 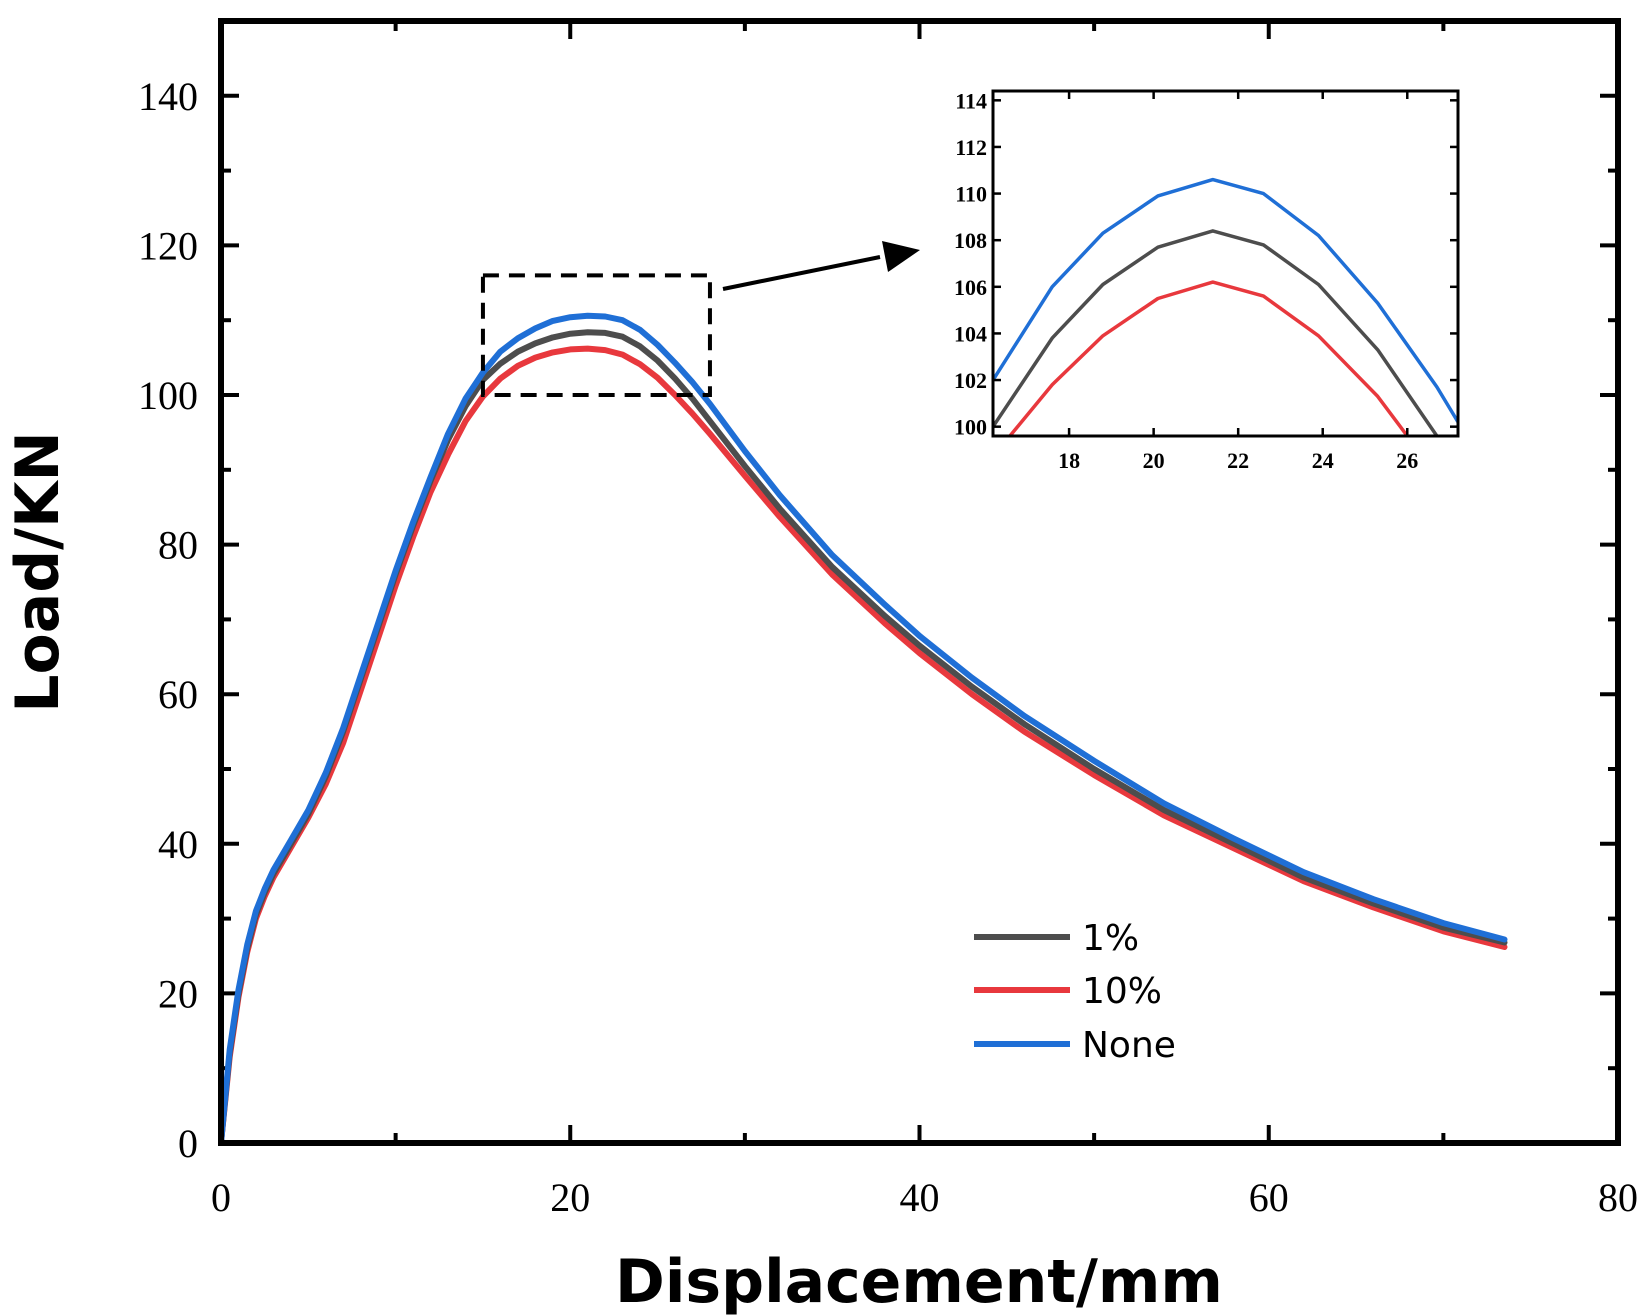 I want to click on inset-y-tick-label: 102, so click(x=970, y=380).